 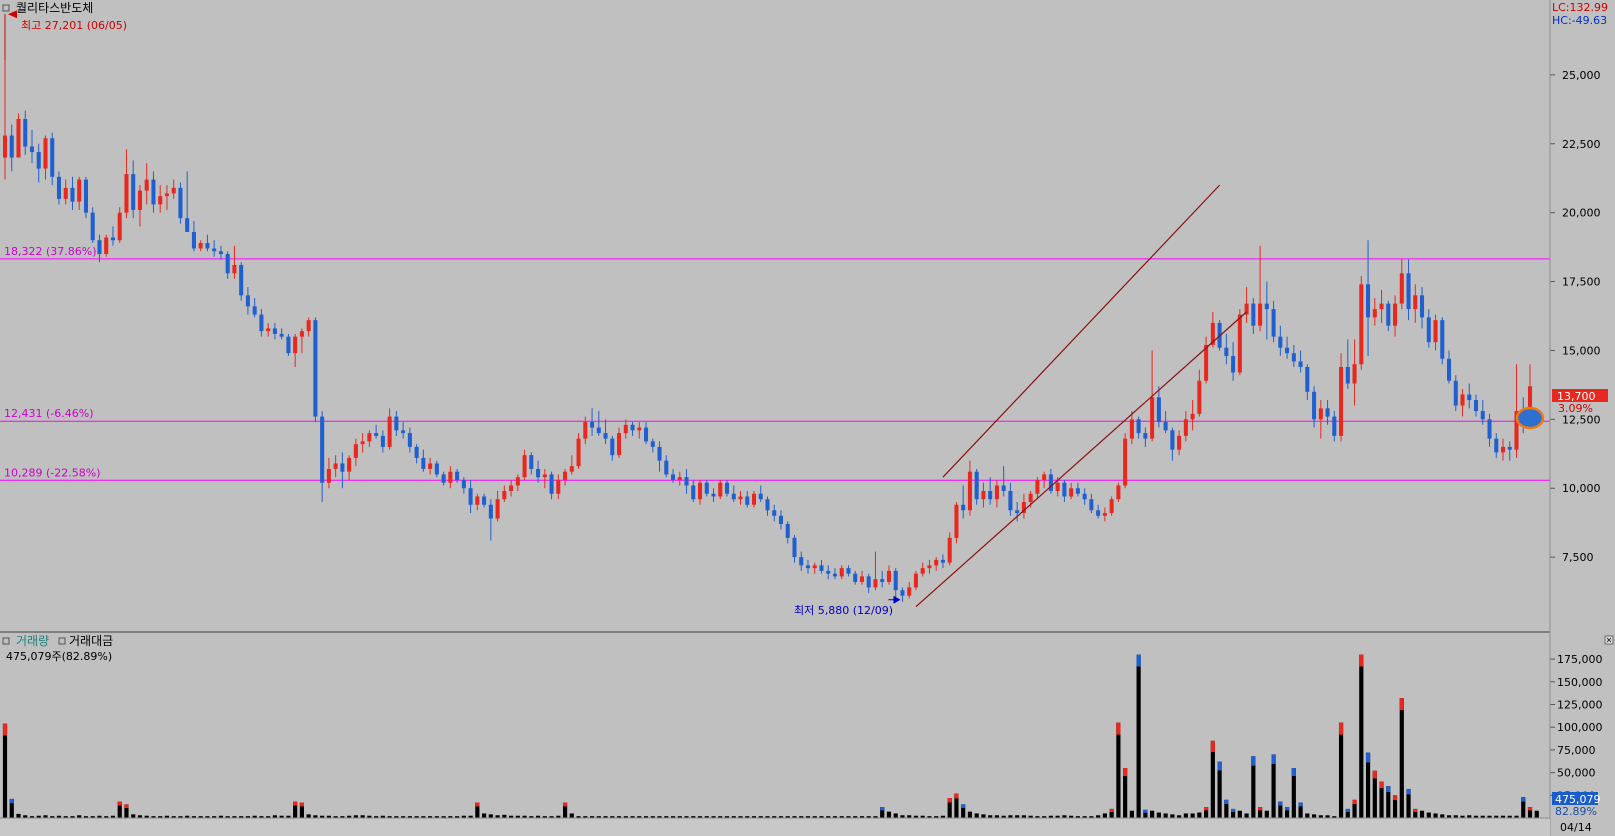 I want to click on volume-pane-close-icon, so click(x=1609, y=640).